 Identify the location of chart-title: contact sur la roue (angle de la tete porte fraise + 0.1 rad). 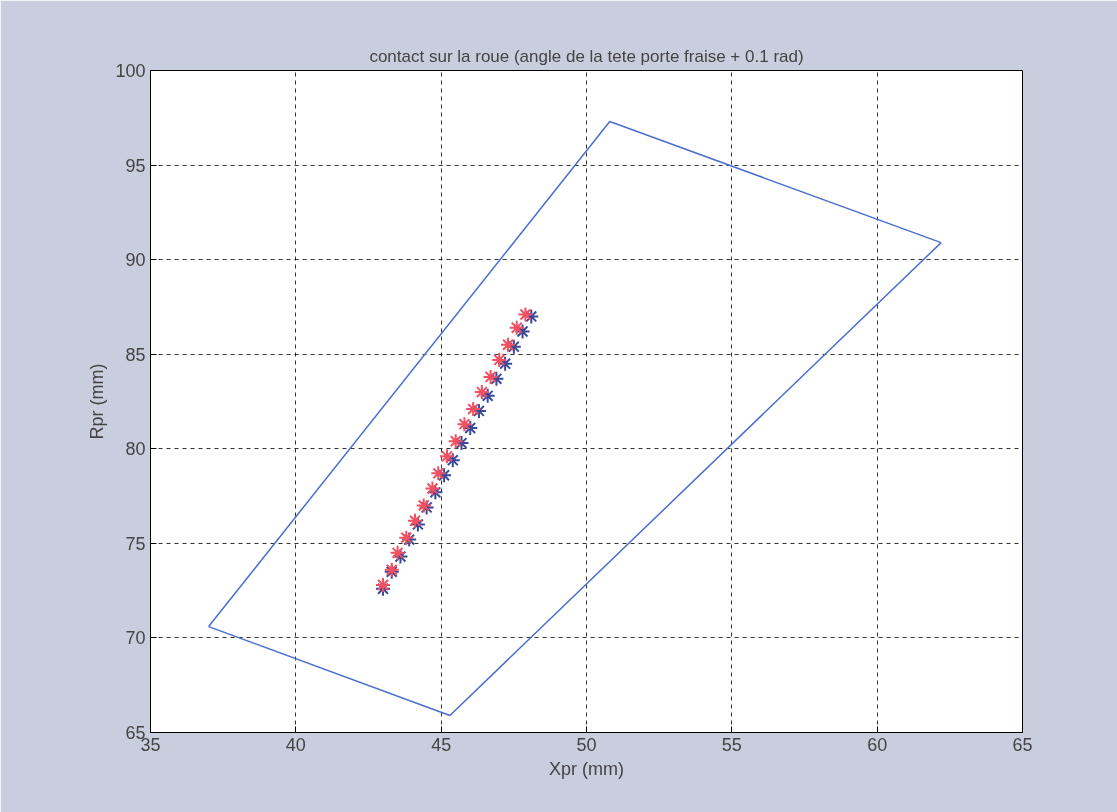
(586, 56).